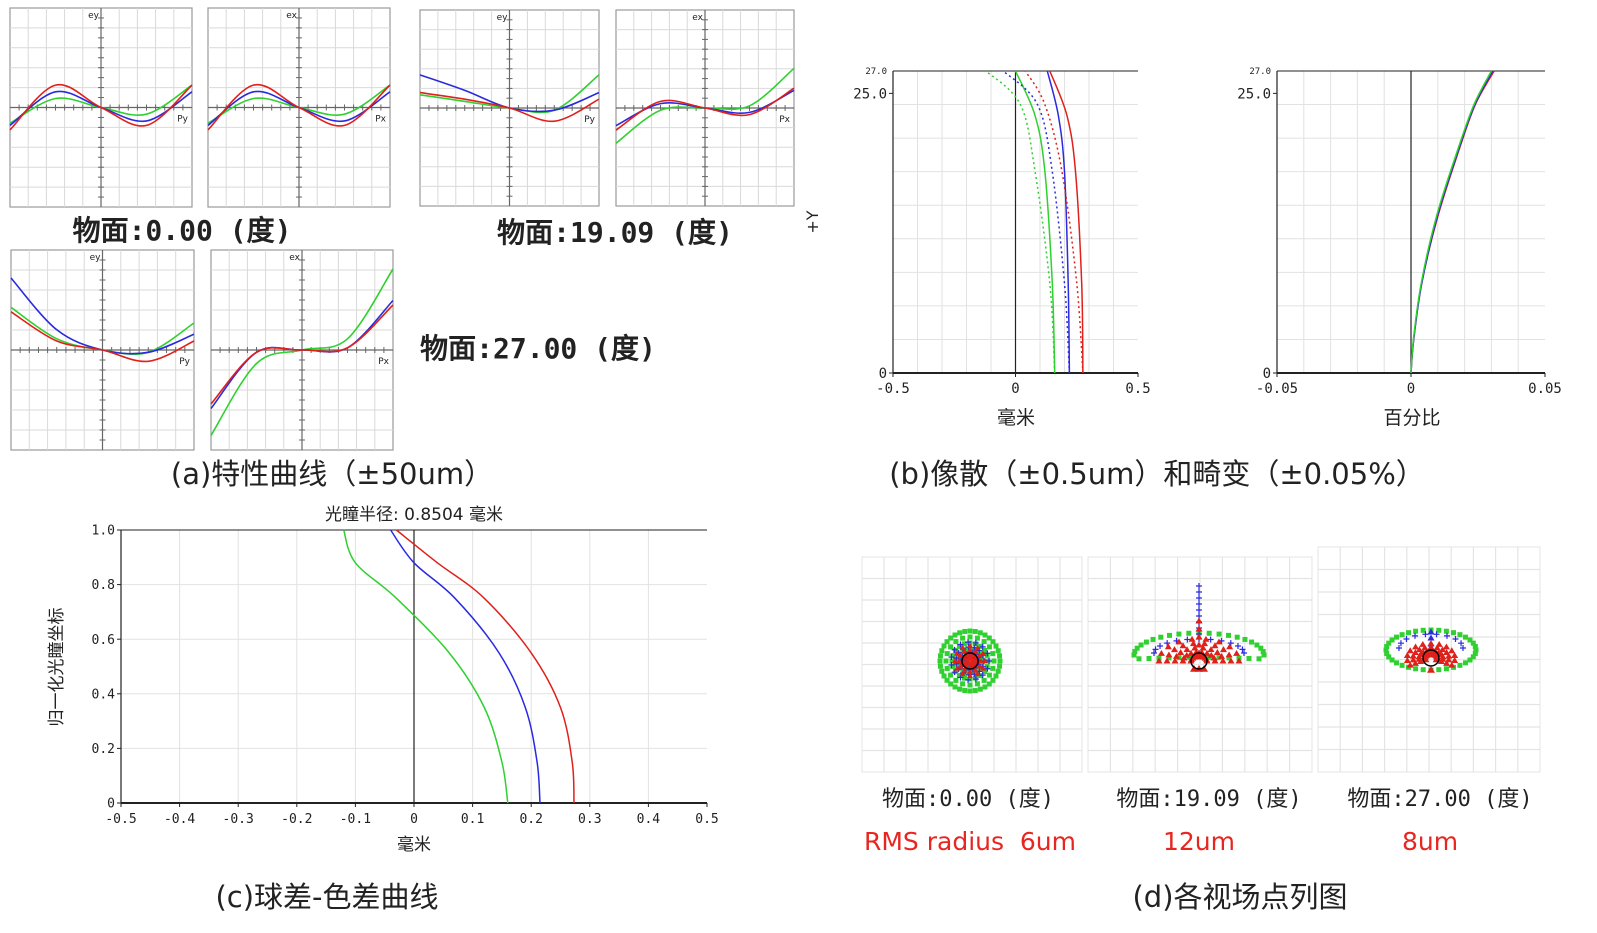  Describe the element at coordinates (120, 819) in the screenshot. I see `x-tick-label: -0.5` at that location.